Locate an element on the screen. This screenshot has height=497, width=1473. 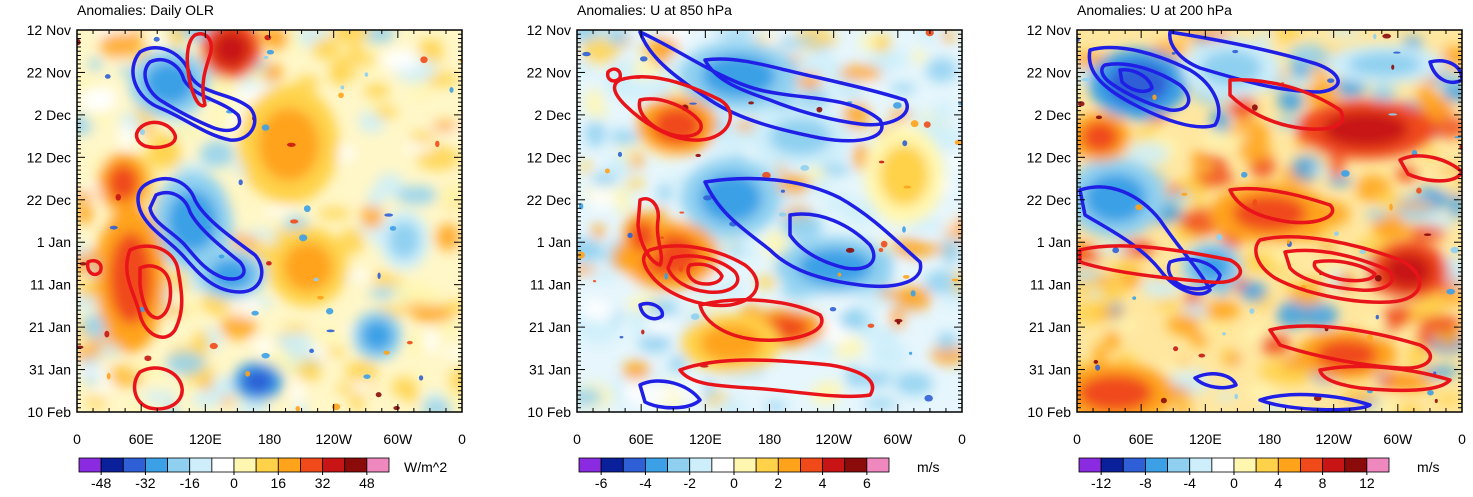
y-tick-label: 12 Nov is located at coordinates (1049, 30).